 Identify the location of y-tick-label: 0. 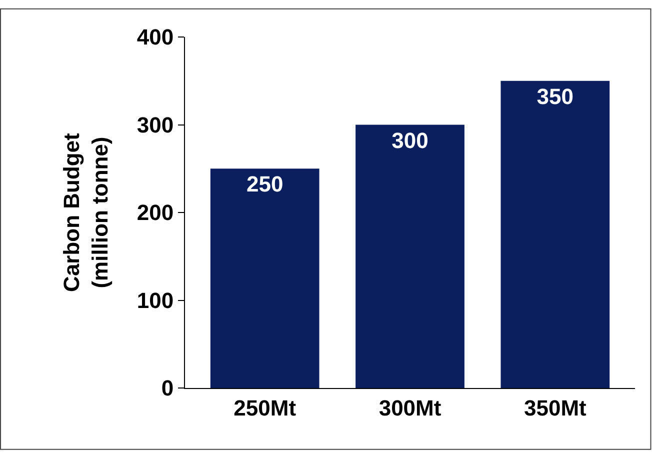
(167, 388).